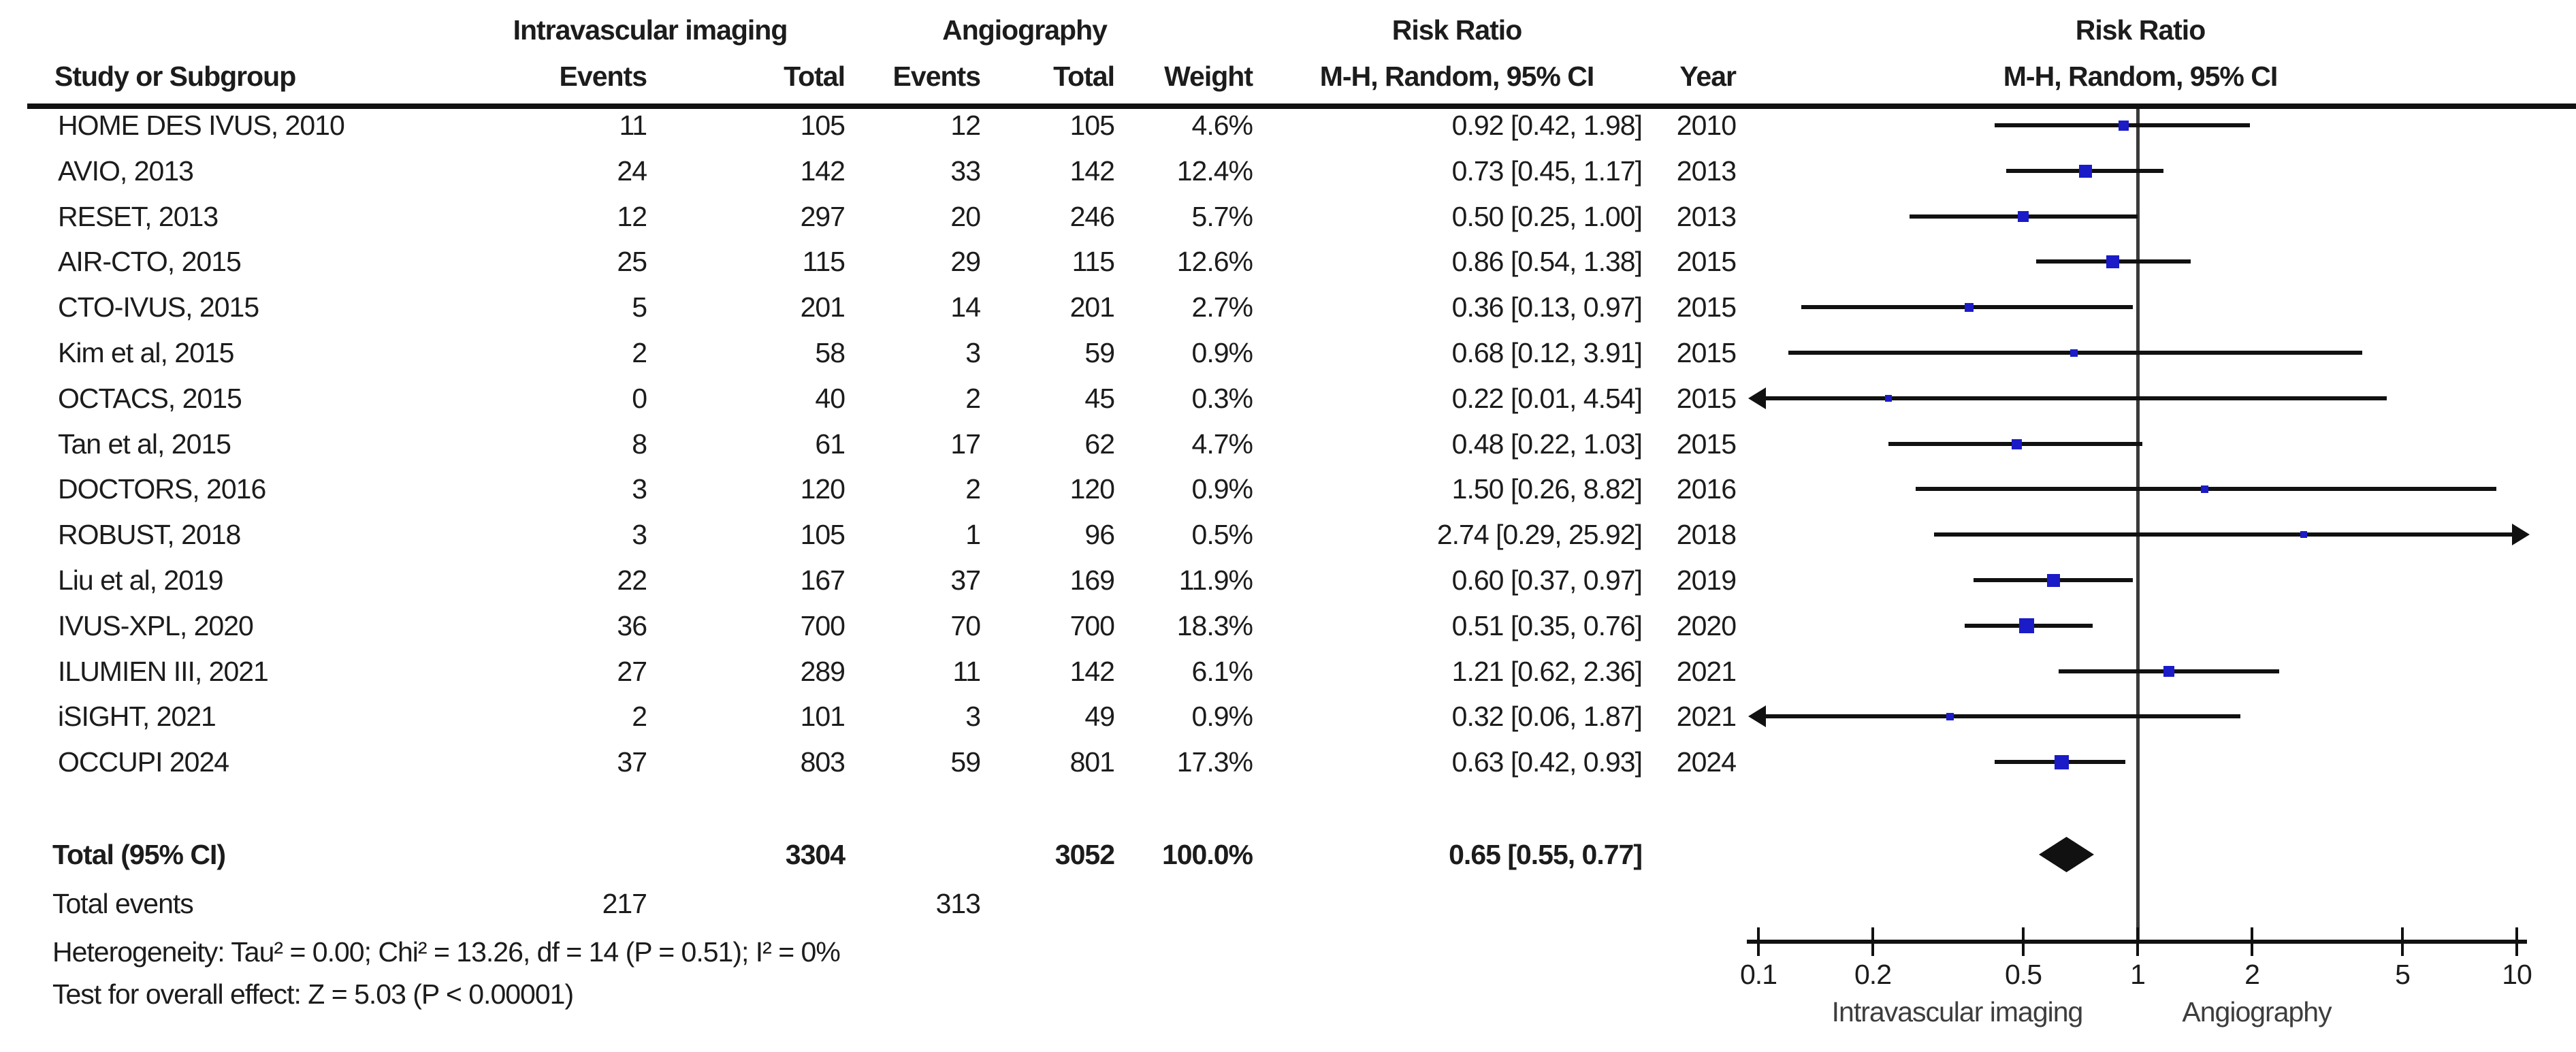  I want to click on group2-header: Angiography, so click(1025, 30).